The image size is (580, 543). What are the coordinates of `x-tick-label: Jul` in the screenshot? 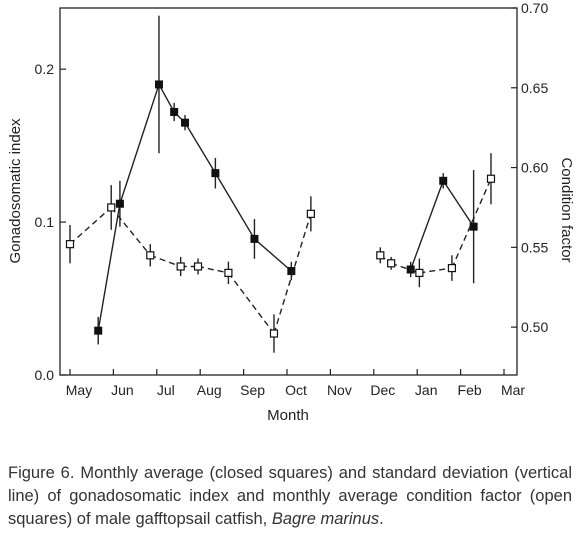 It's located at (166, 390).